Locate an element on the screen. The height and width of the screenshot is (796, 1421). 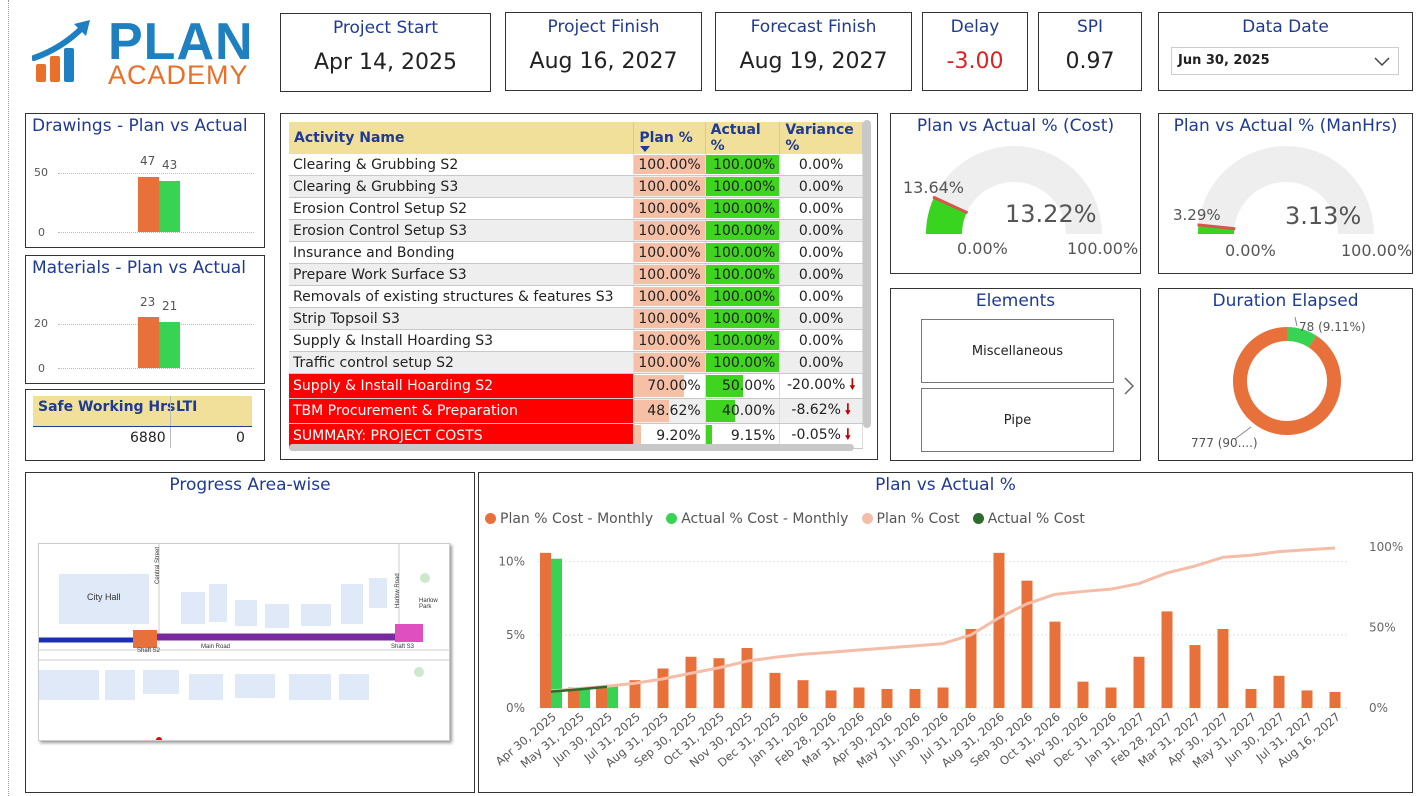
col-header-plan: Plan % is located at coordinates (669, 138).